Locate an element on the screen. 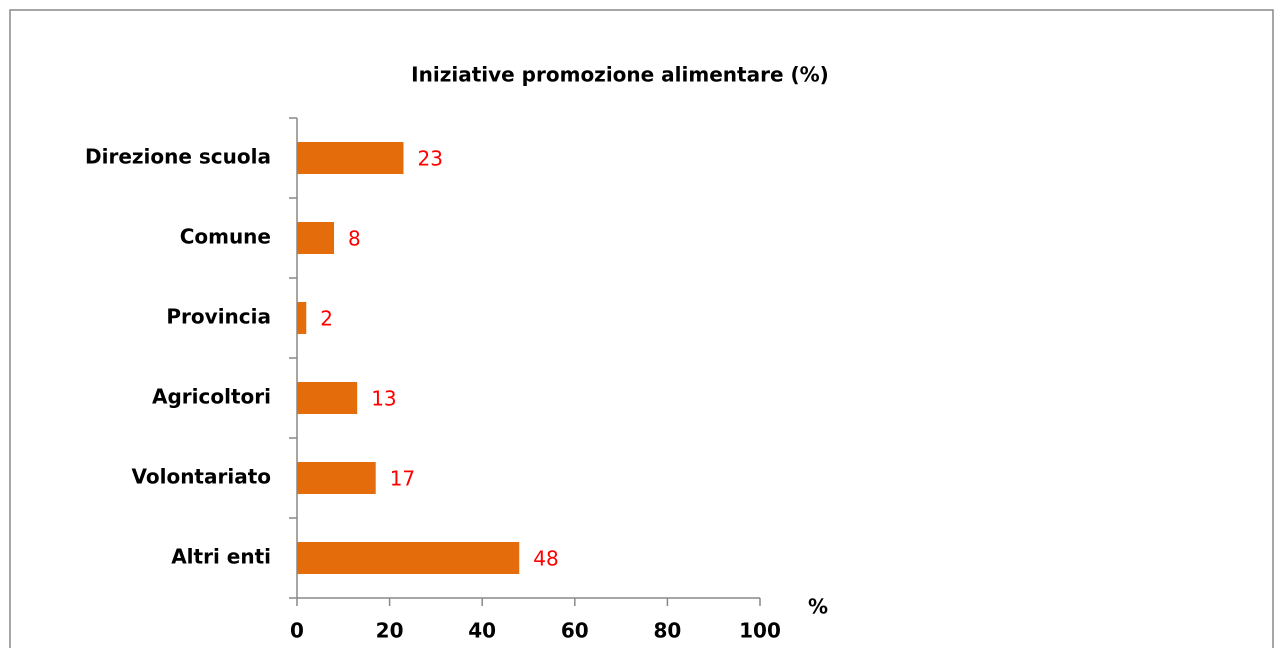 This screenshot has width=1284, height=648. y-tick-label: Volontariato is located at coordinates (201, 477).